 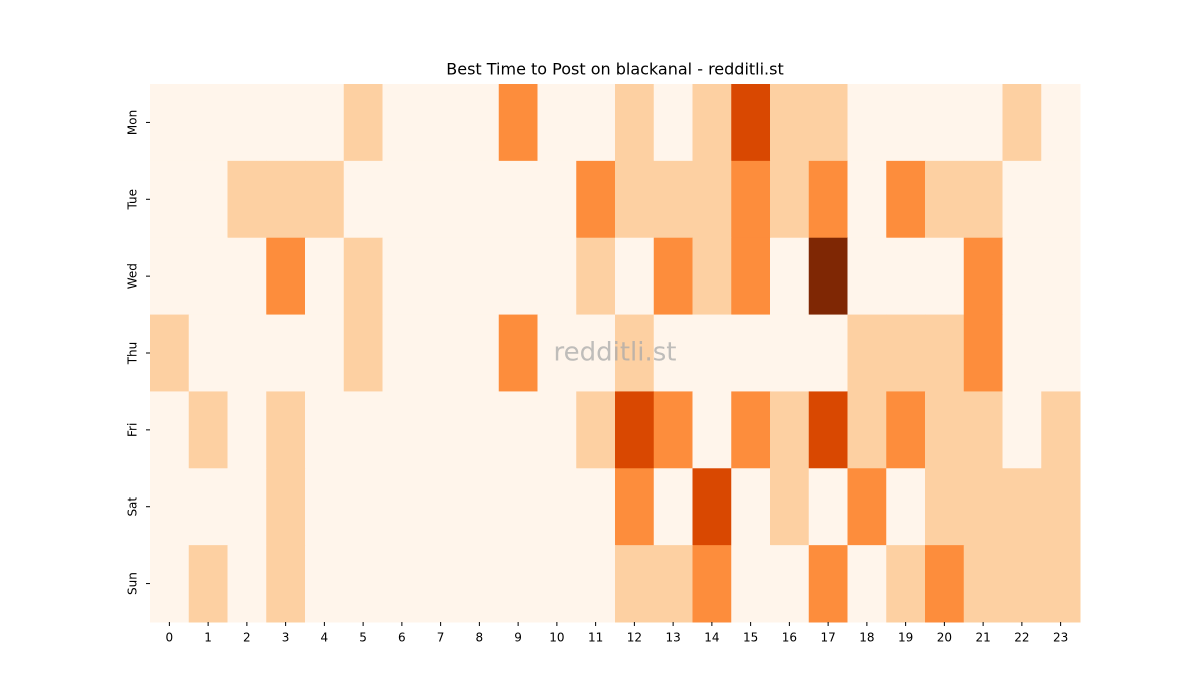 I want to click on y-tick-label: Fri, so click(x=133, y=430).